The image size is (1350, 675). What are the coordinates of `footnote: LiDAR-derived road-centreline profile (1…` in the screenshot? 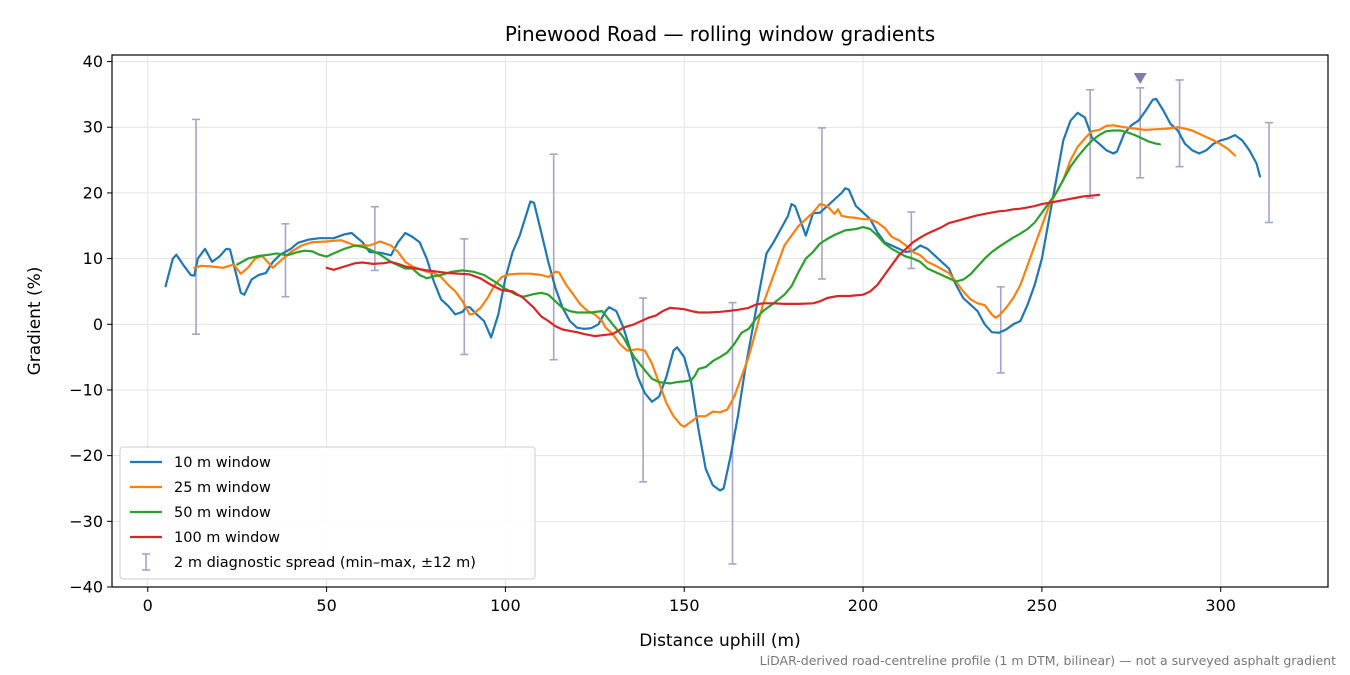 It's located at (1048, 660).